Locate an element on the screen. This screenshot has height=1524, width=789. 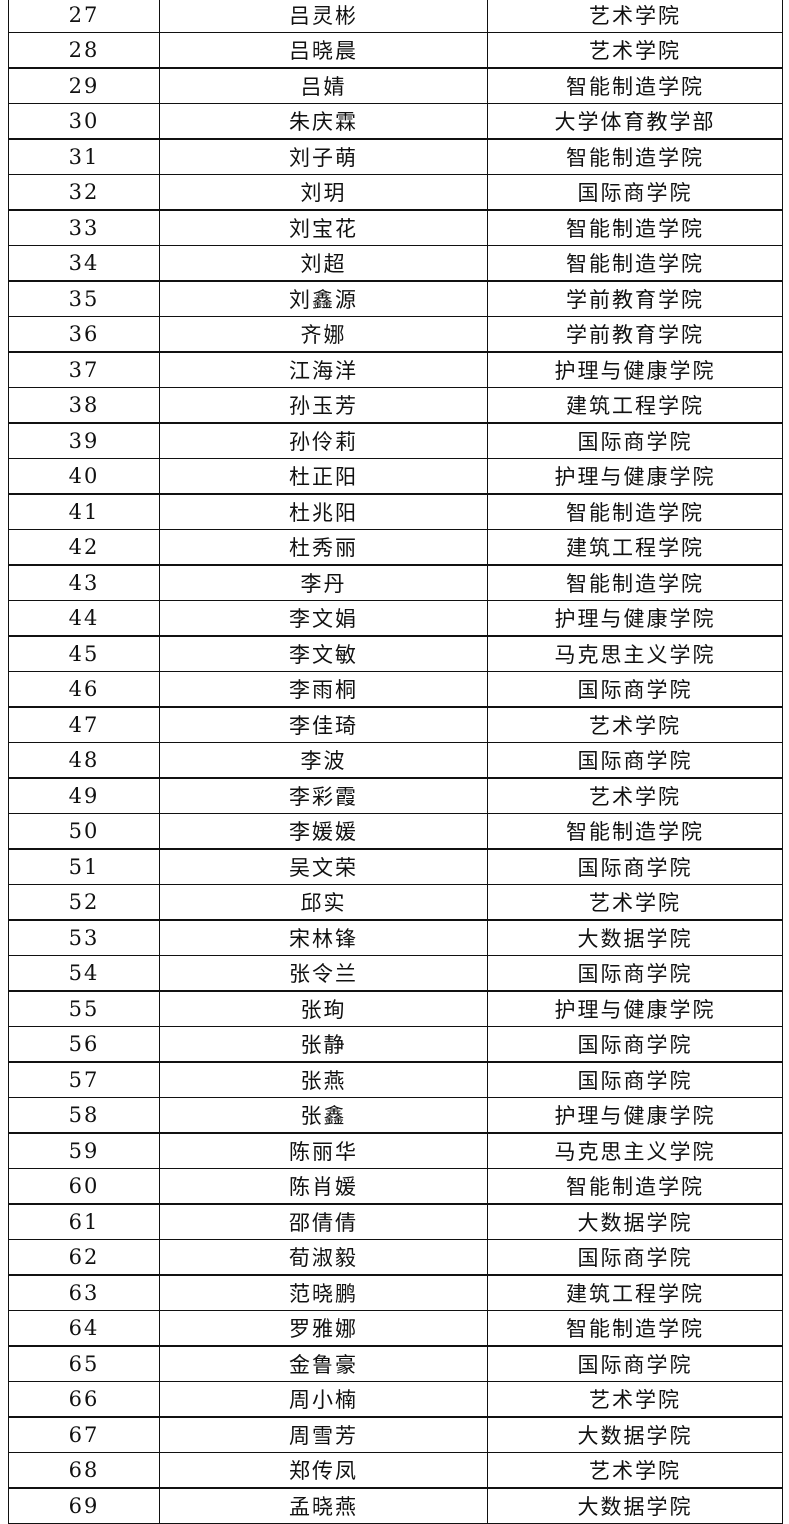
person-name: 江海洋 is located at coordinates (323, 369).